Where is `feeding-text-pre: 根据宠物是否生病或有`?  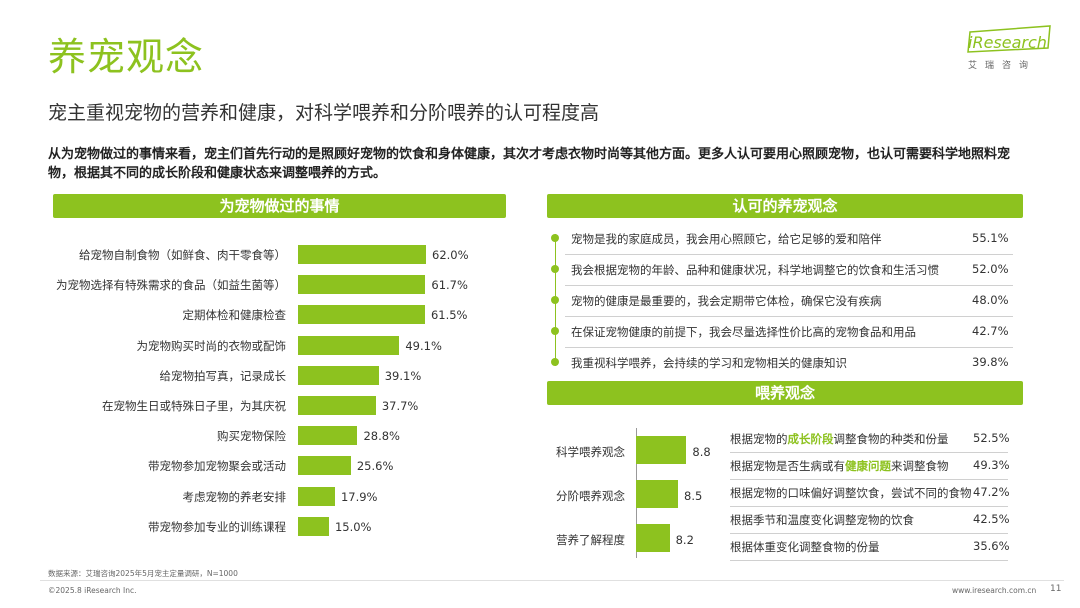
feeding-text-pre: 根据宠物是否生病或有 is located at coordinates (787, 466).